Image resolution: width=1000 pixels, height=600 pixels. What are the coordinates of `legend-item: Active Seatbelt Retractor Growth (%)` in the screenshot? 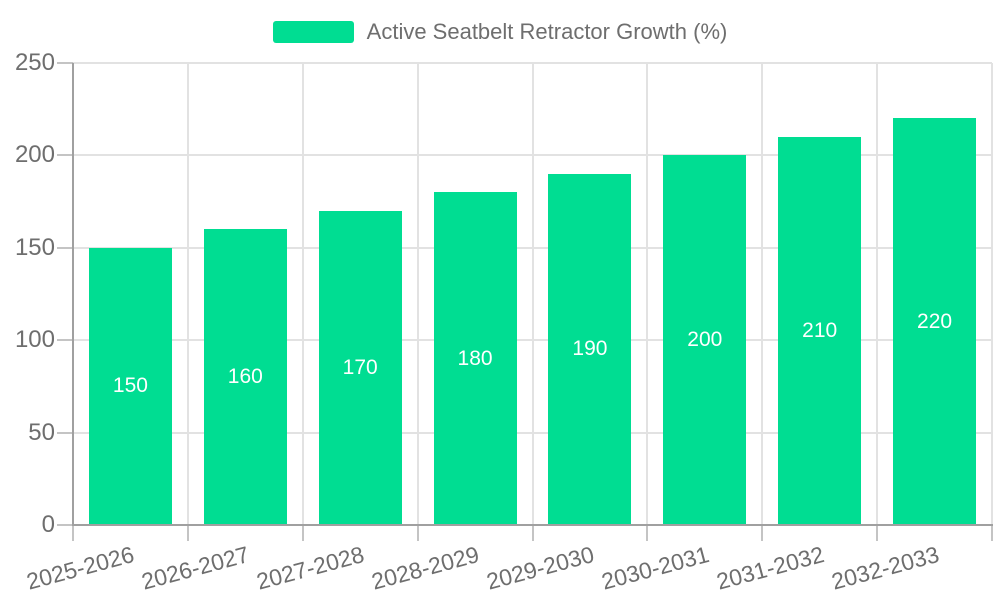 It's located at (500, 32).